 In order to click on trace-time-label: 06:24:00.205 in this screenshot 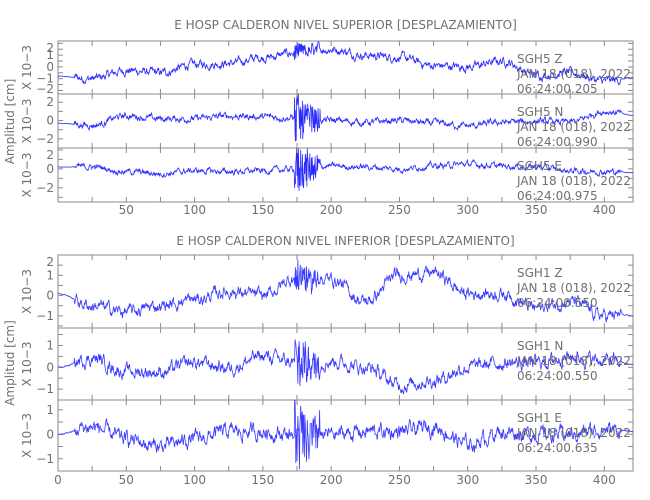, I will do `click(557, 89)`.